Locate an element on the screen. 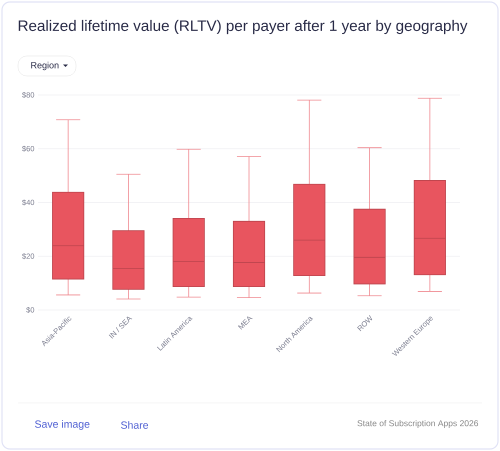 This screenshot has width=500, height=451. text: State of Subscription Apps 2026 is located at coordinates (417, 424).